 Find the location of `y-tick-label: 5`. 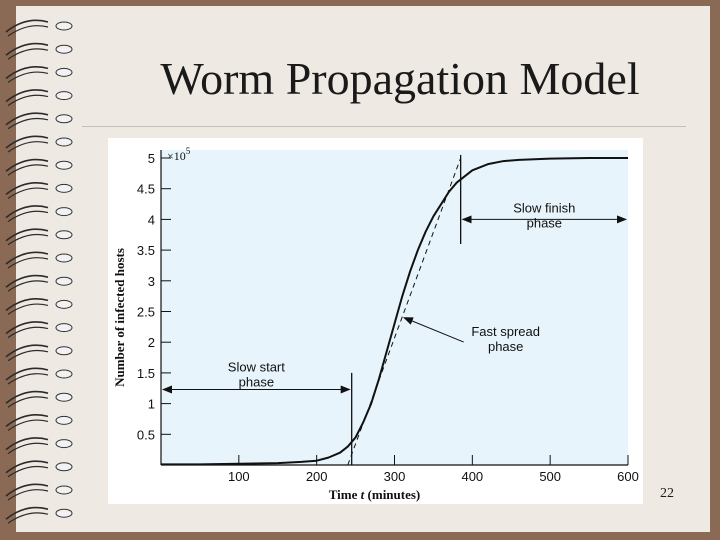

y-tick-label: 5 is located at coordinates (151, 158).